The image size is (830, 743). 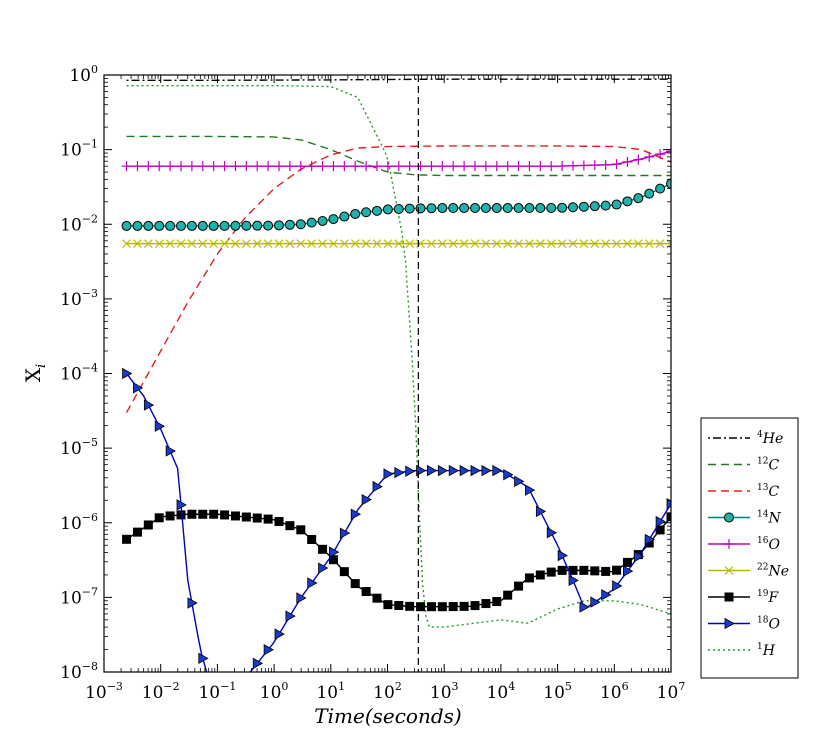 What do you see at coordinates (35, 373) in the screenshot?
I see `y-axis-label: Xi` at bounding box center [35, 373].